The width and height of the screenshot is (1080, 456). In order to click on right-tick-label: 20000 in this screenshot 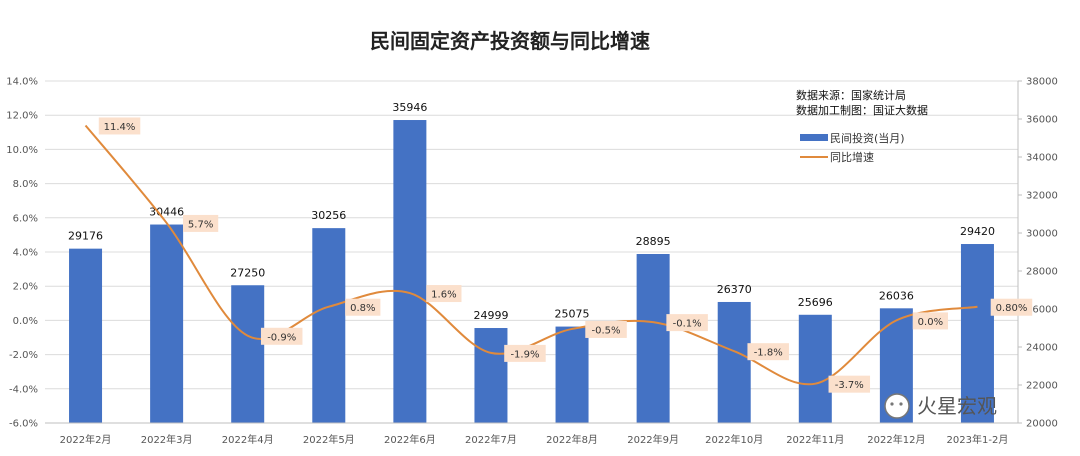, I will do `click(1042, 424)`.